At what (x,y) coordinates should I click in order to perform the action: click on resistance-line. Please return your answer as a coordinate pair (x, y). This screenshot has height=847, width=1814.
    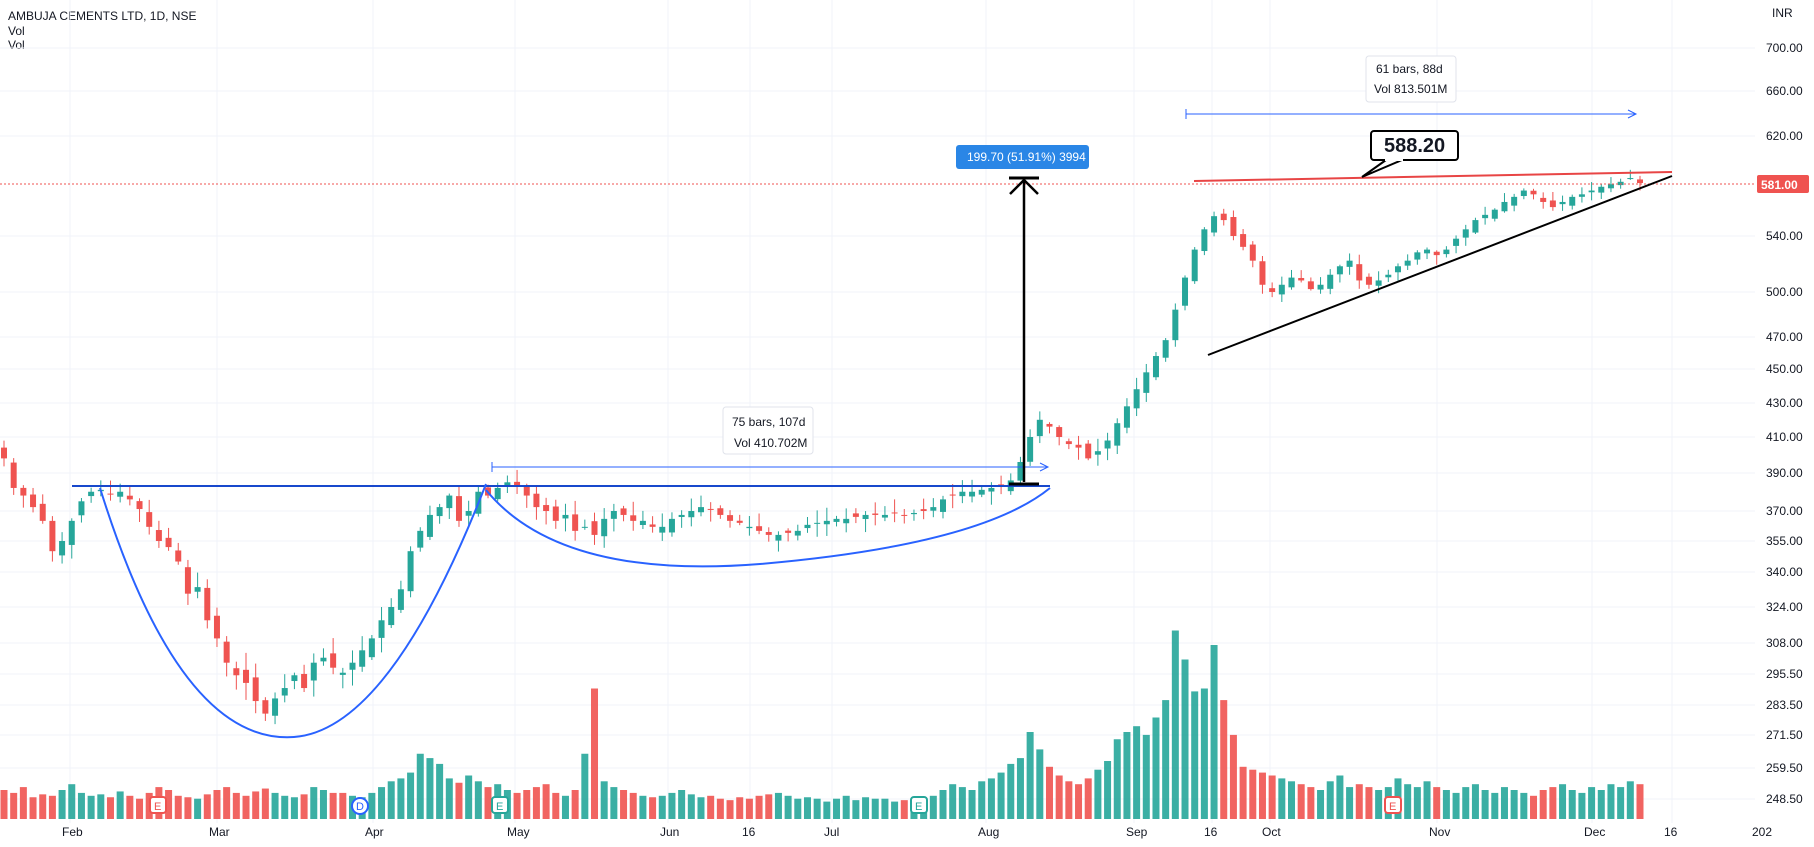
    Looking at the image, I should click on (1433, 176).